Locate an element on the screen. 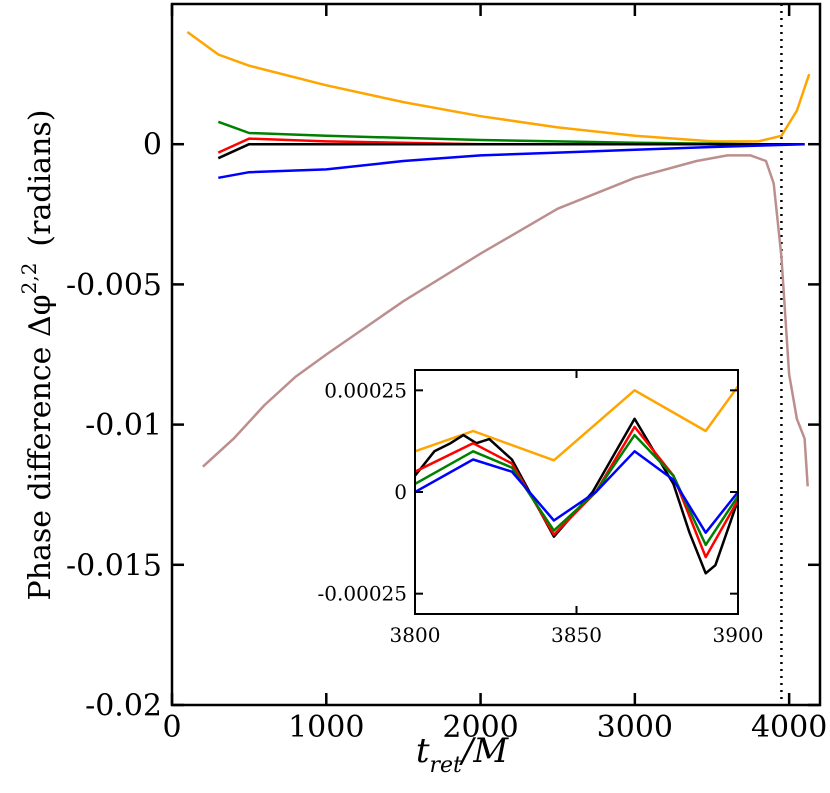 The height and width of the screenshot is (793, 830). x-tick-label: 4000 is located at coordinates (789, 727).